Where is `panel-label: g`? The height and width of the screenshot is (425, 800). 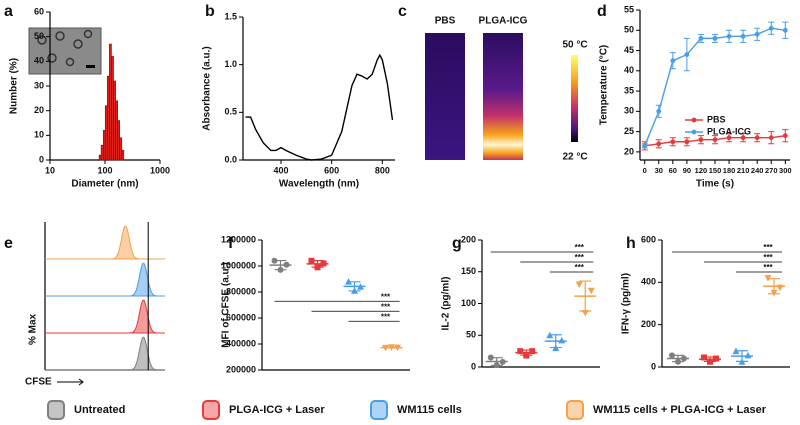
panel-label: g is located at coordinates (457, 243).